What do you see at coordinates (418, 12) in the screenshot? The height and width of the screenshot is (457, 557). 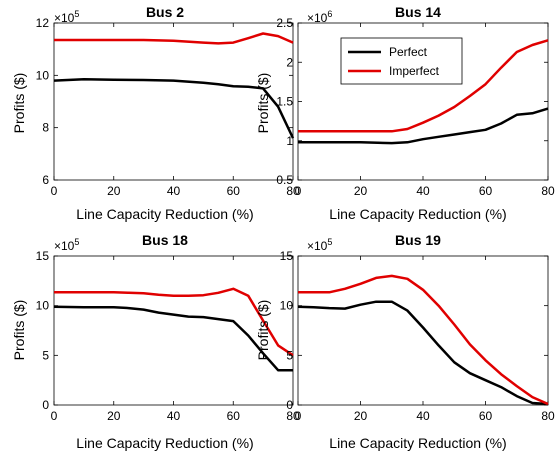 I see `chart-title: Bus 14` at bounding box center [418, 12].